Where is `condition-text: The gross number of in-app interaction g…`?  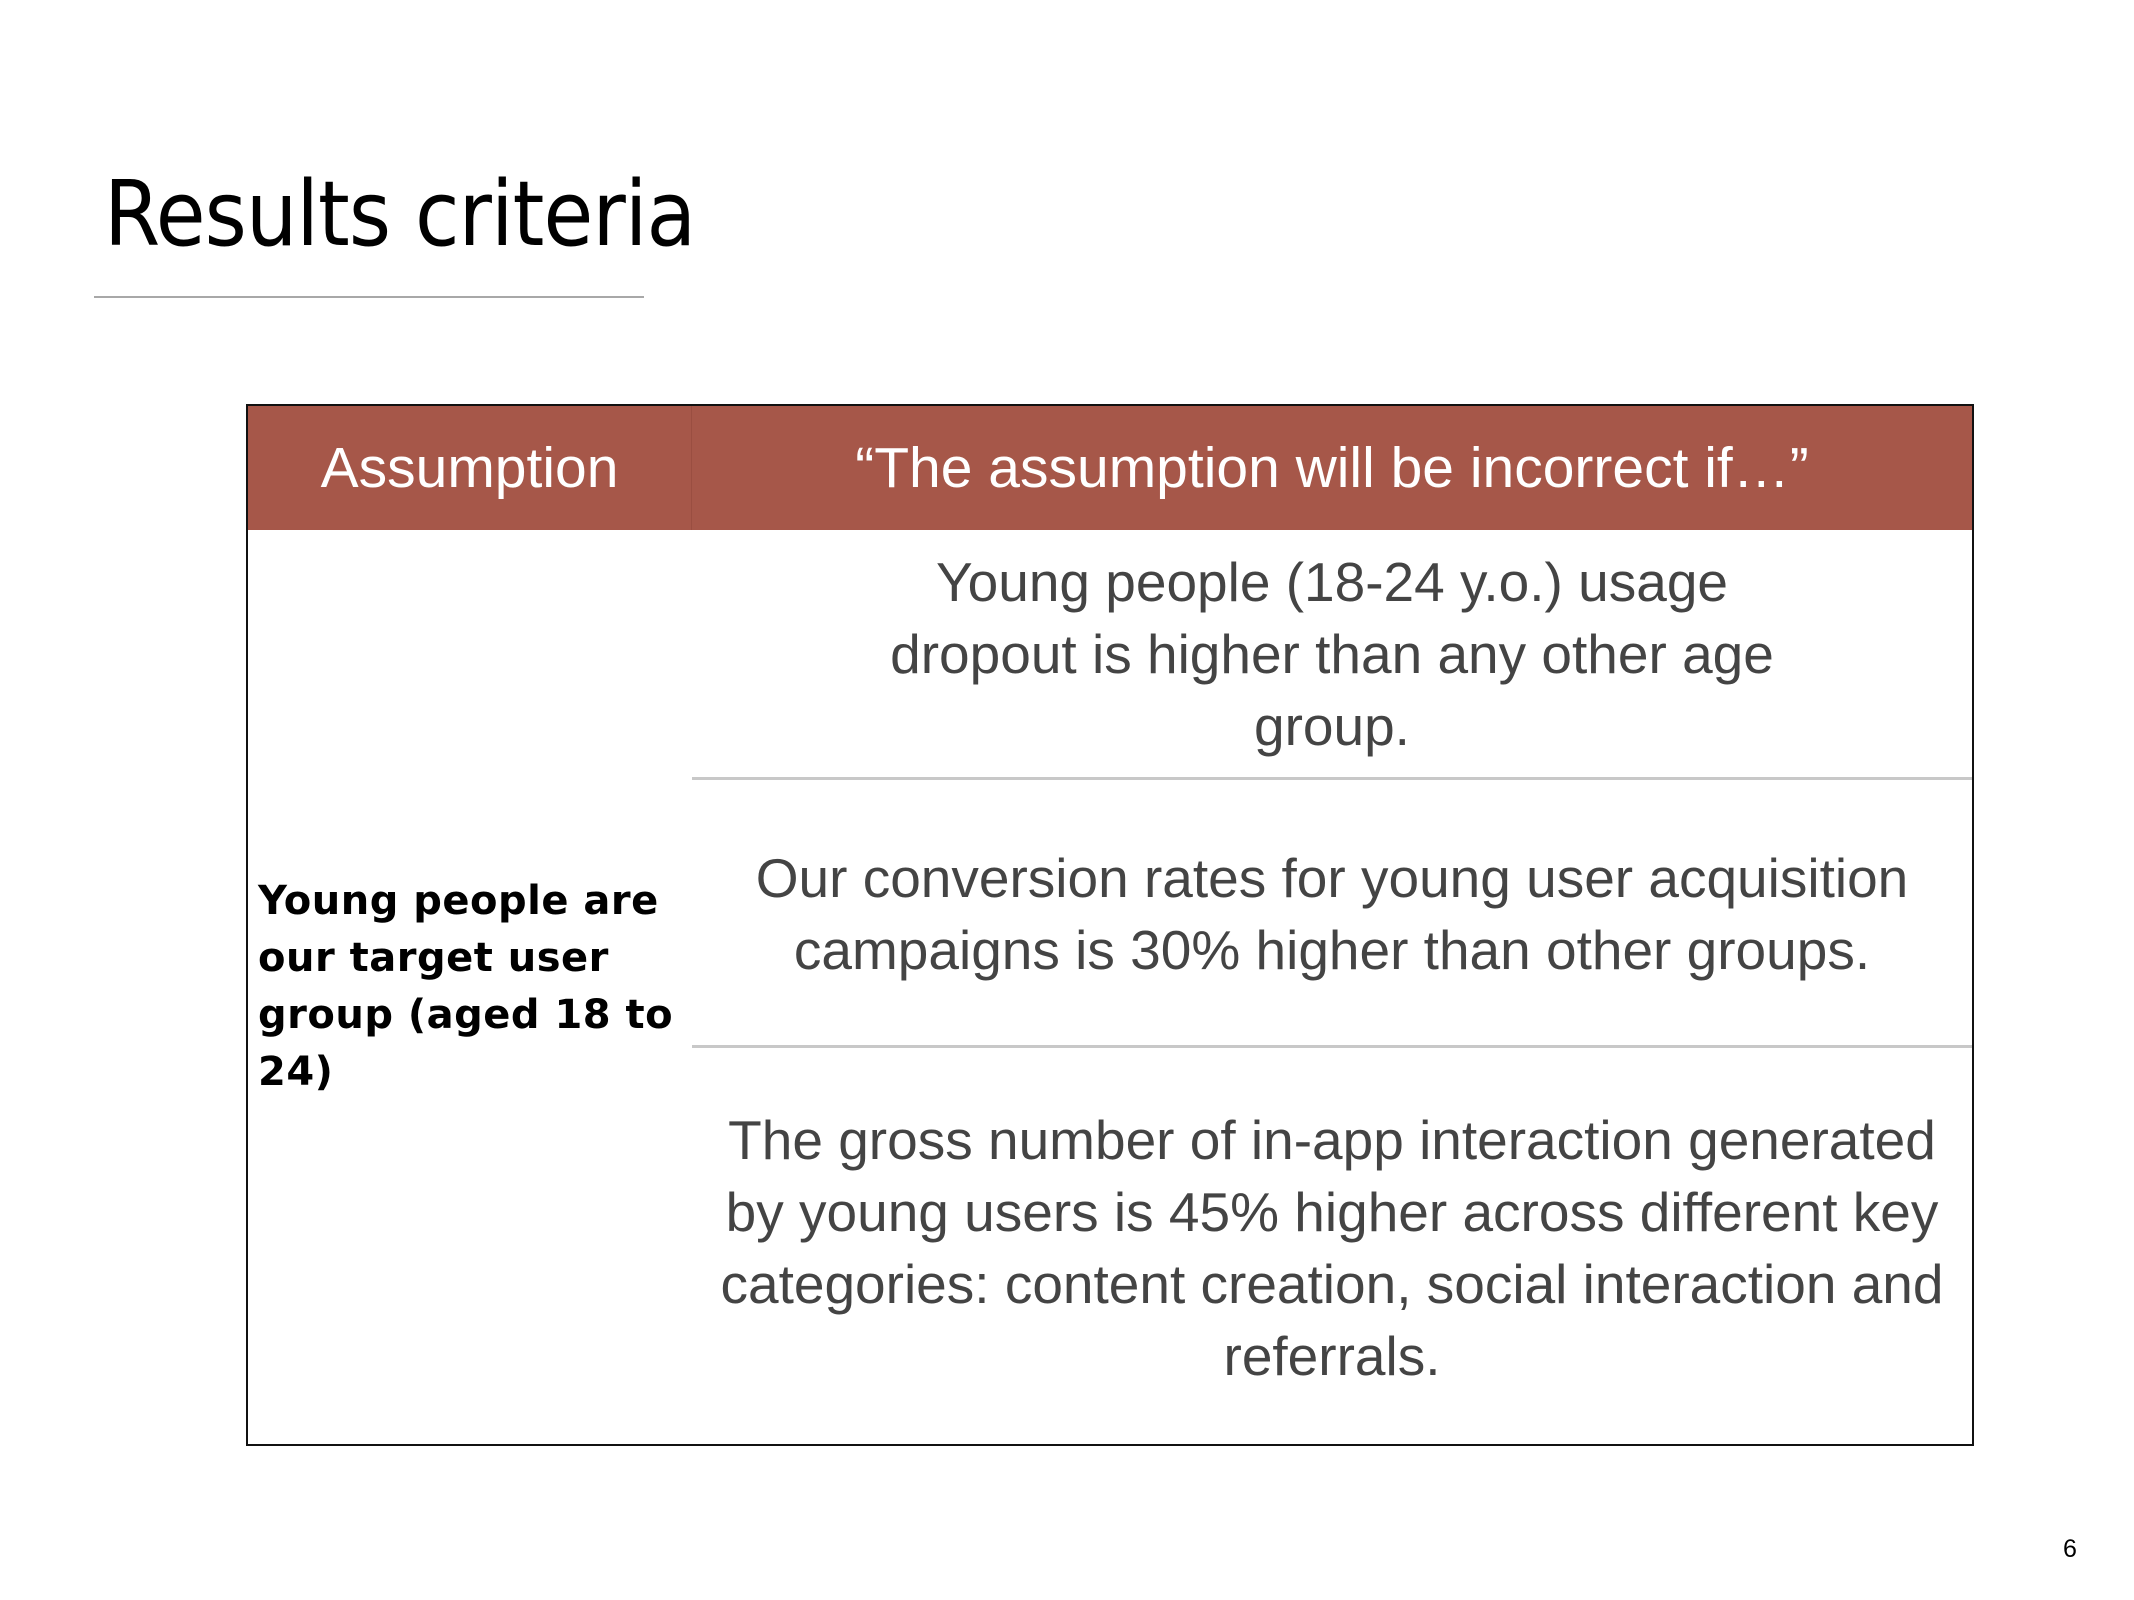
condition-text: The gross number of in-app interaction g… is located at coordinates (1332, 1247).